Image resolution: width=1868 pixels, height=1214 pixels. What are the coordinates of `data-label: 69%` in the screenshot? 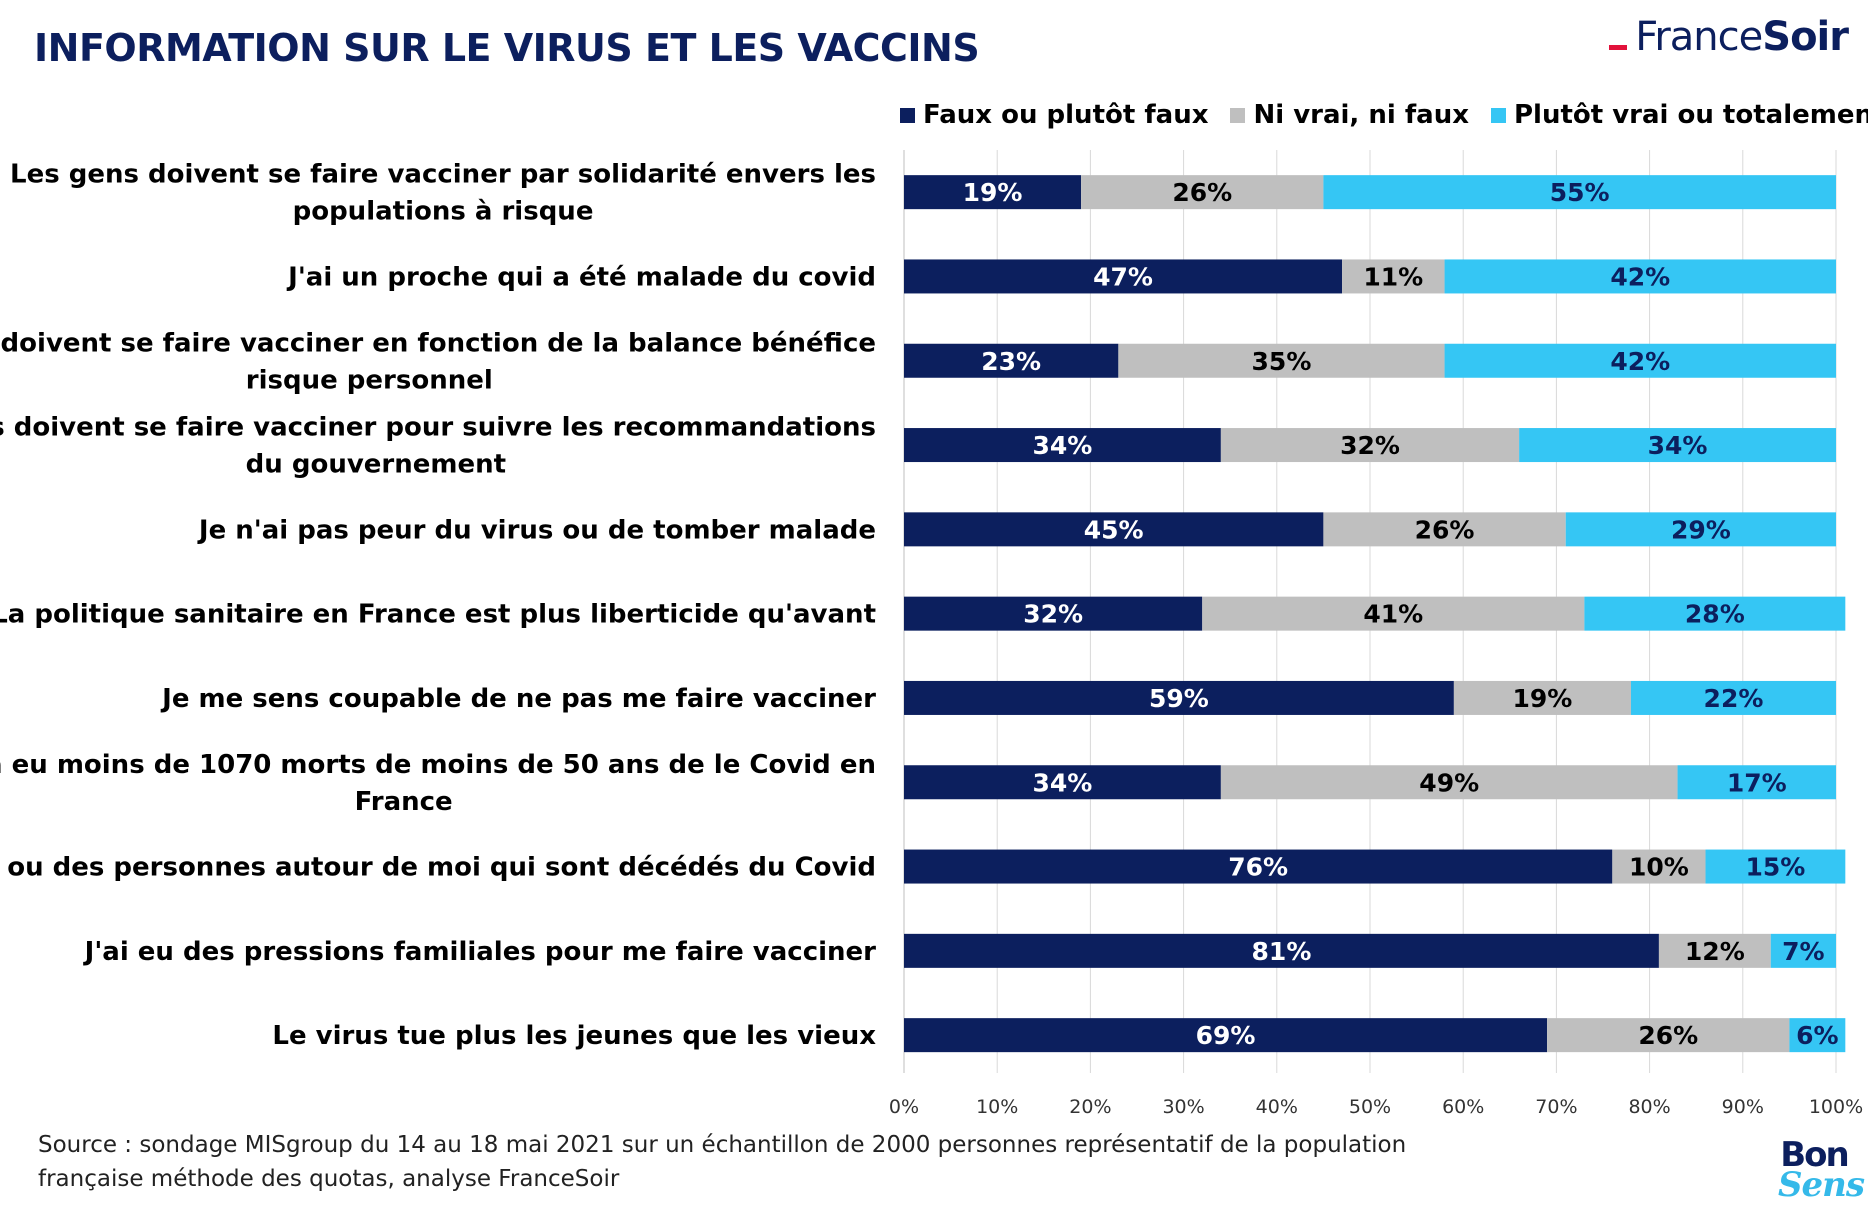 It's located at (1226, 1035).